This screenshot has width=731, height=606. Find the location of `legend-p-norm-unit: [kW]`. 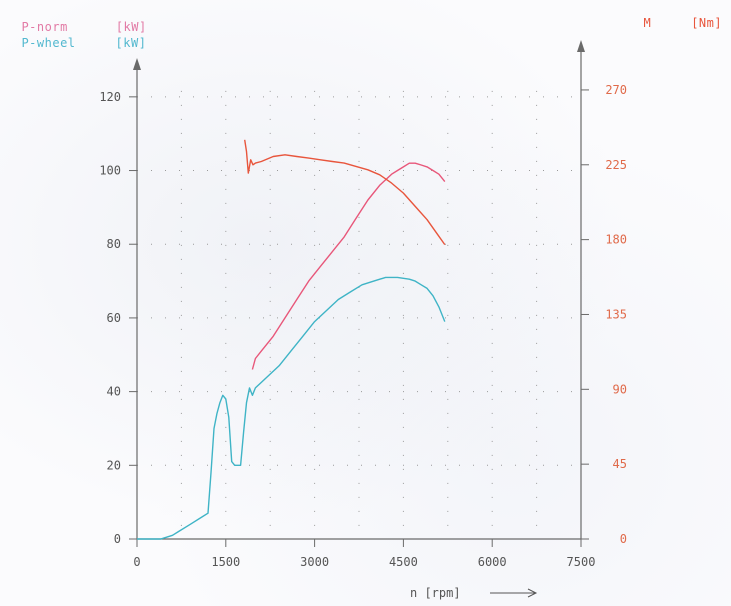

legend-p-norm-unit: [kW] is located at coordinates (131, 27).